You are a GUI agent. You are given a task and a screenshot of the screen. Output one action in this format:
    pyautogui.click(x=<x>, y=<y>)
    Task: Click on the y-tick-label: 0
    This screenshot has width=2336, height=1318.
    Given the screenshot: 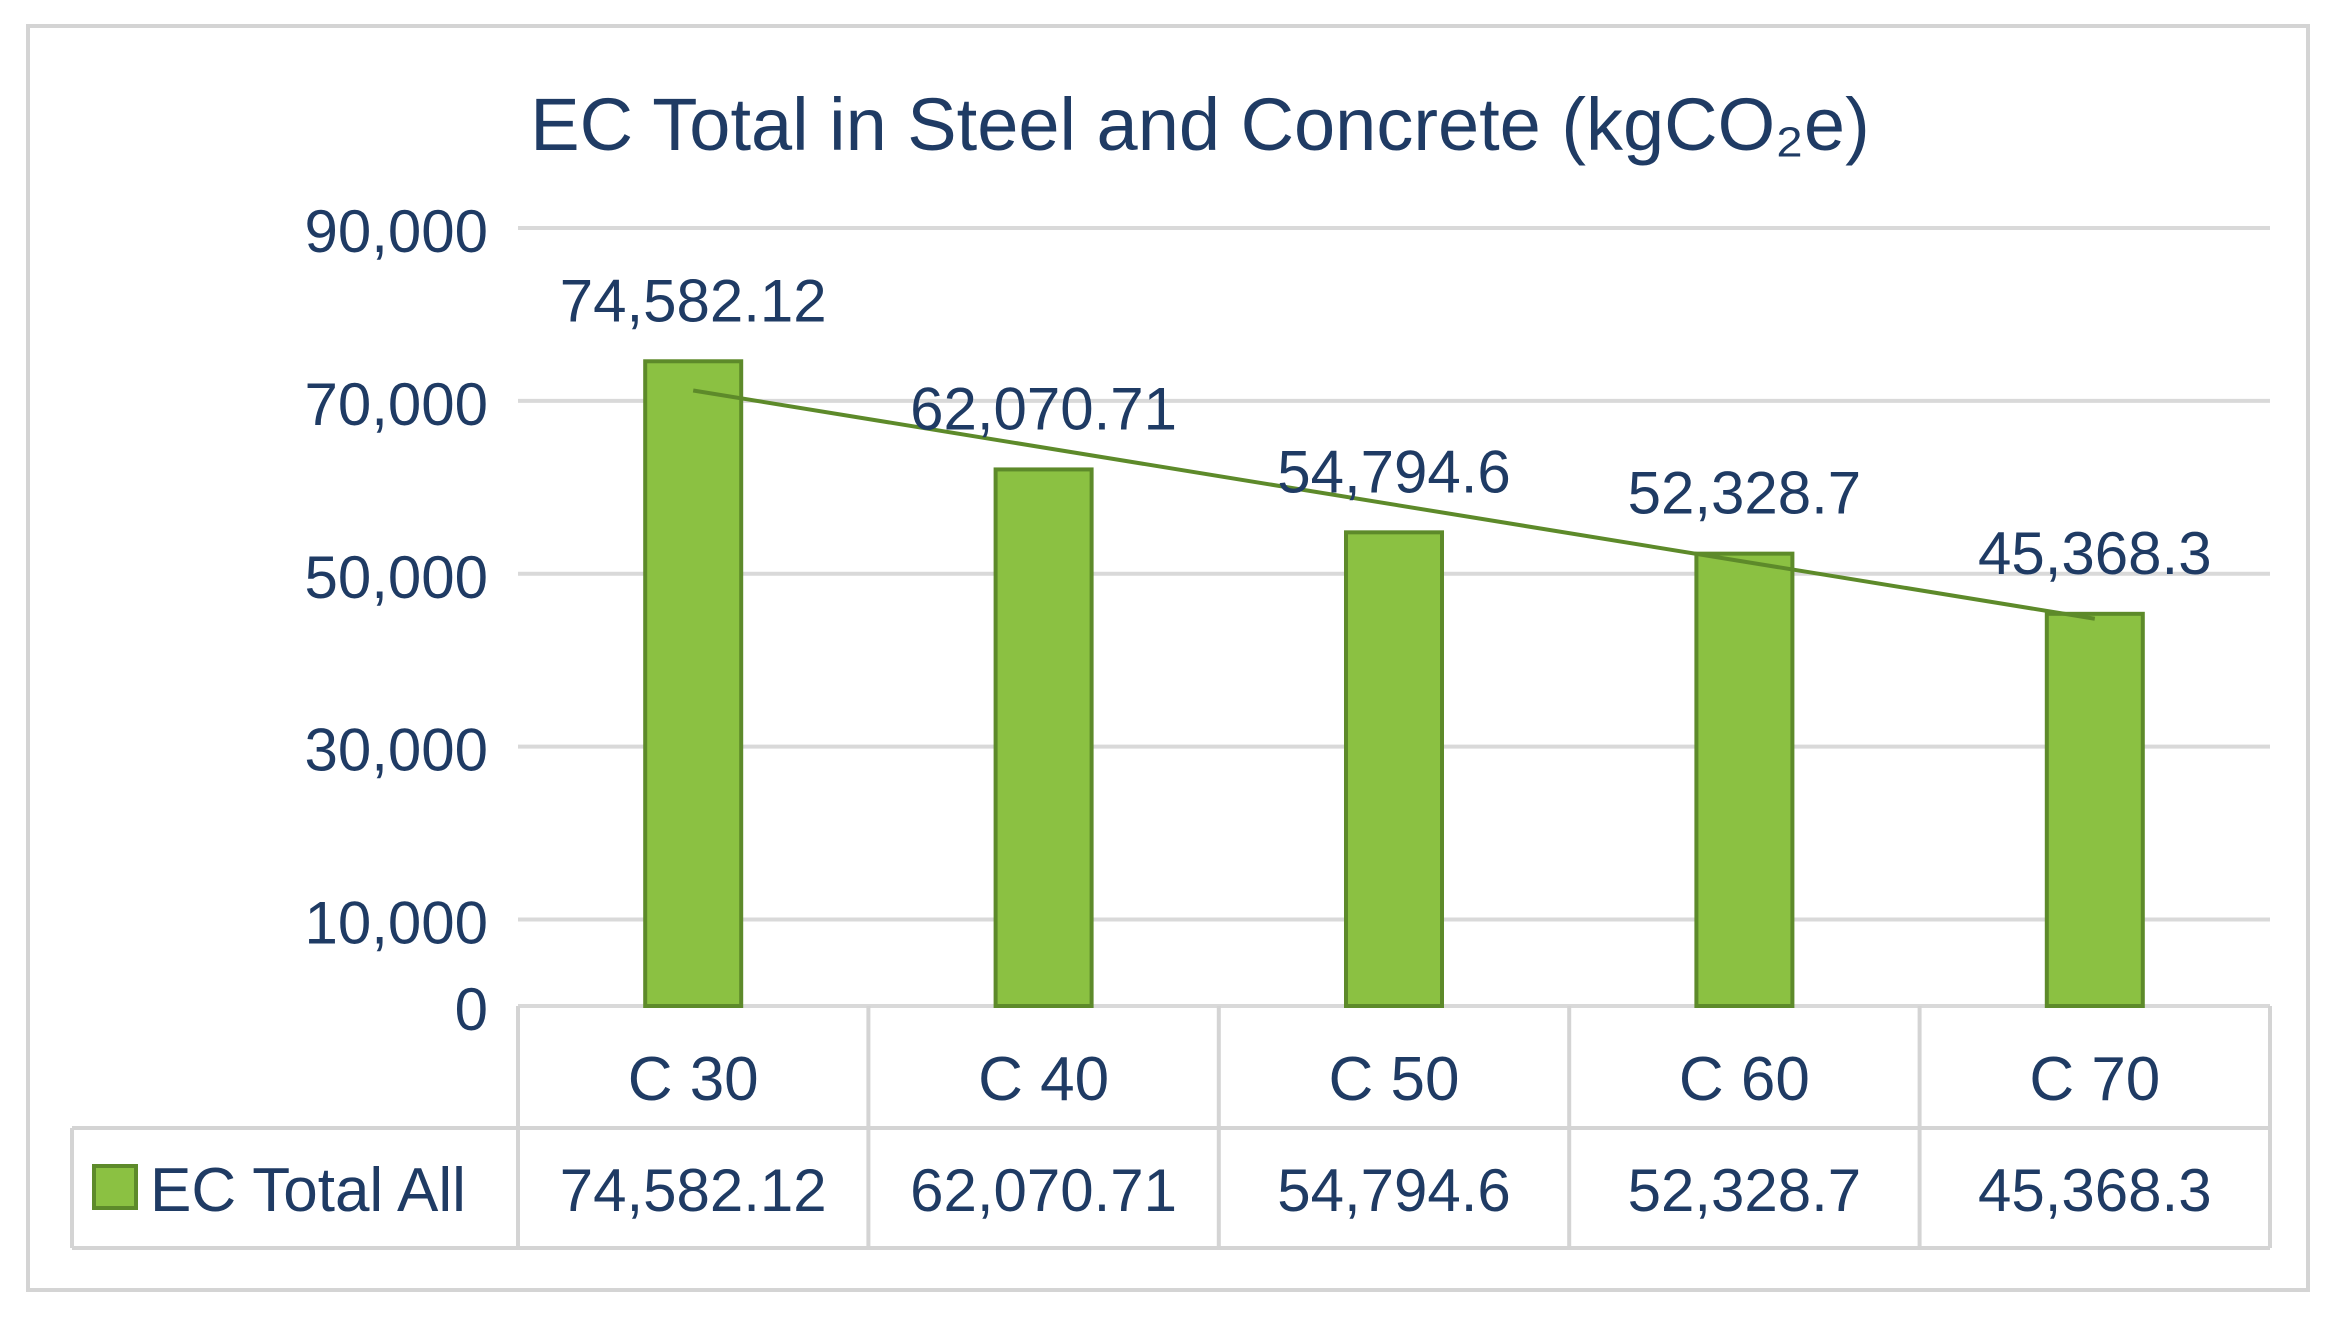 What is the action you would take?
    pyautogui.click(x=471, y=1009)
    